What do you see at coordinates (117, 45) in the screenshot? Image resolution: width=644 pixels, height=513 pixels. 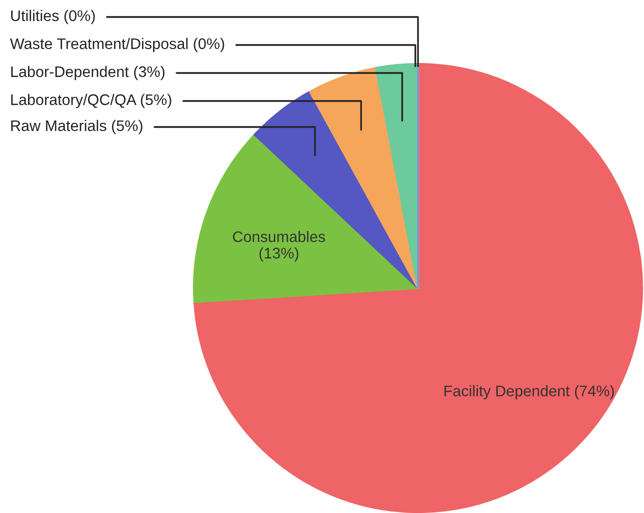 I see `category-label: Waste Treatment/Disposal (0%)` at bounding box center [117, 45].